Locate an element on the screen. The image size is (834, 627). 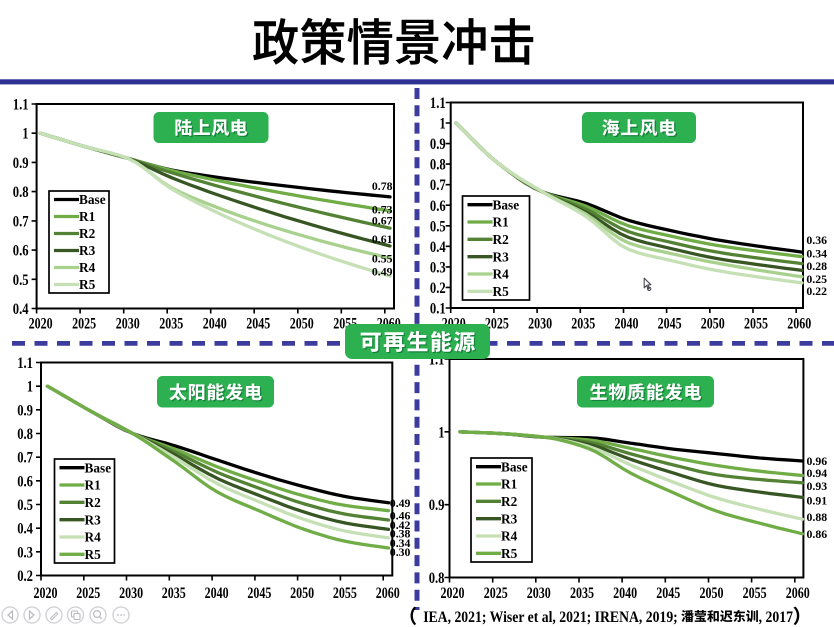
svg-text: 0.94 is located at coordinates (817, 473).